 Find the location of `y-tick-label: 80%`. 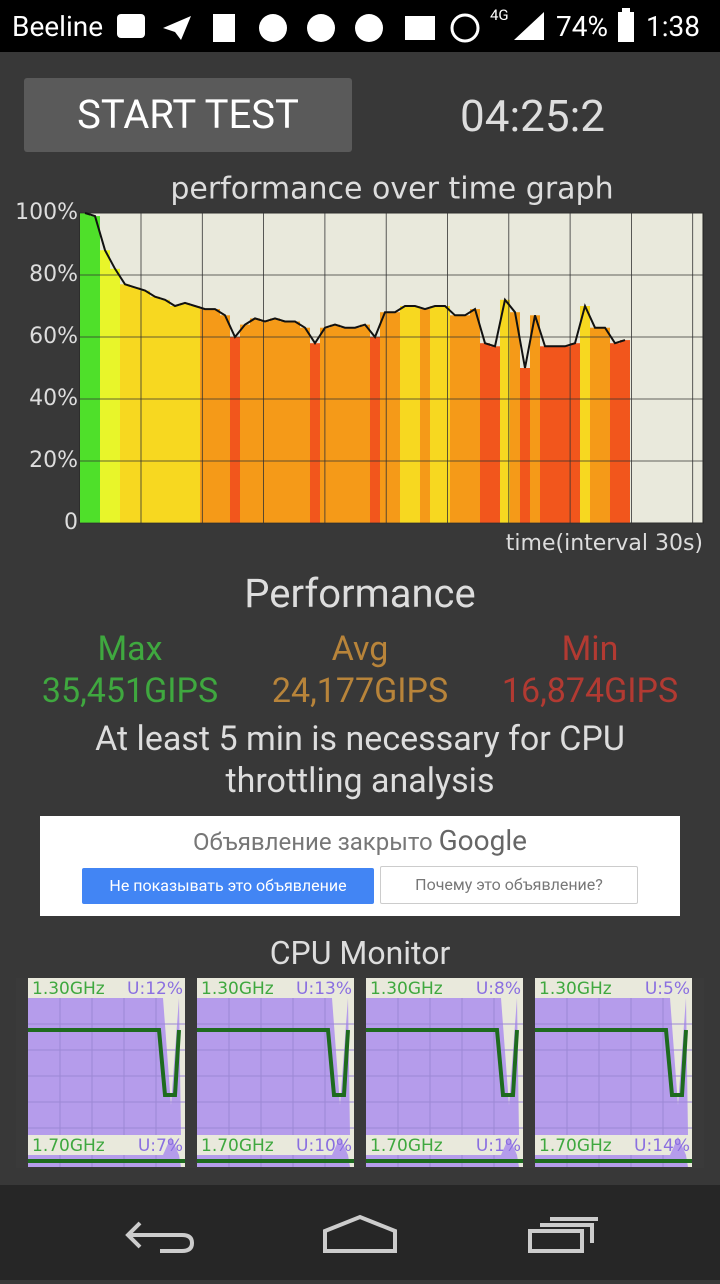

y-tick-label: 80% is located at coordinates (53, 274).